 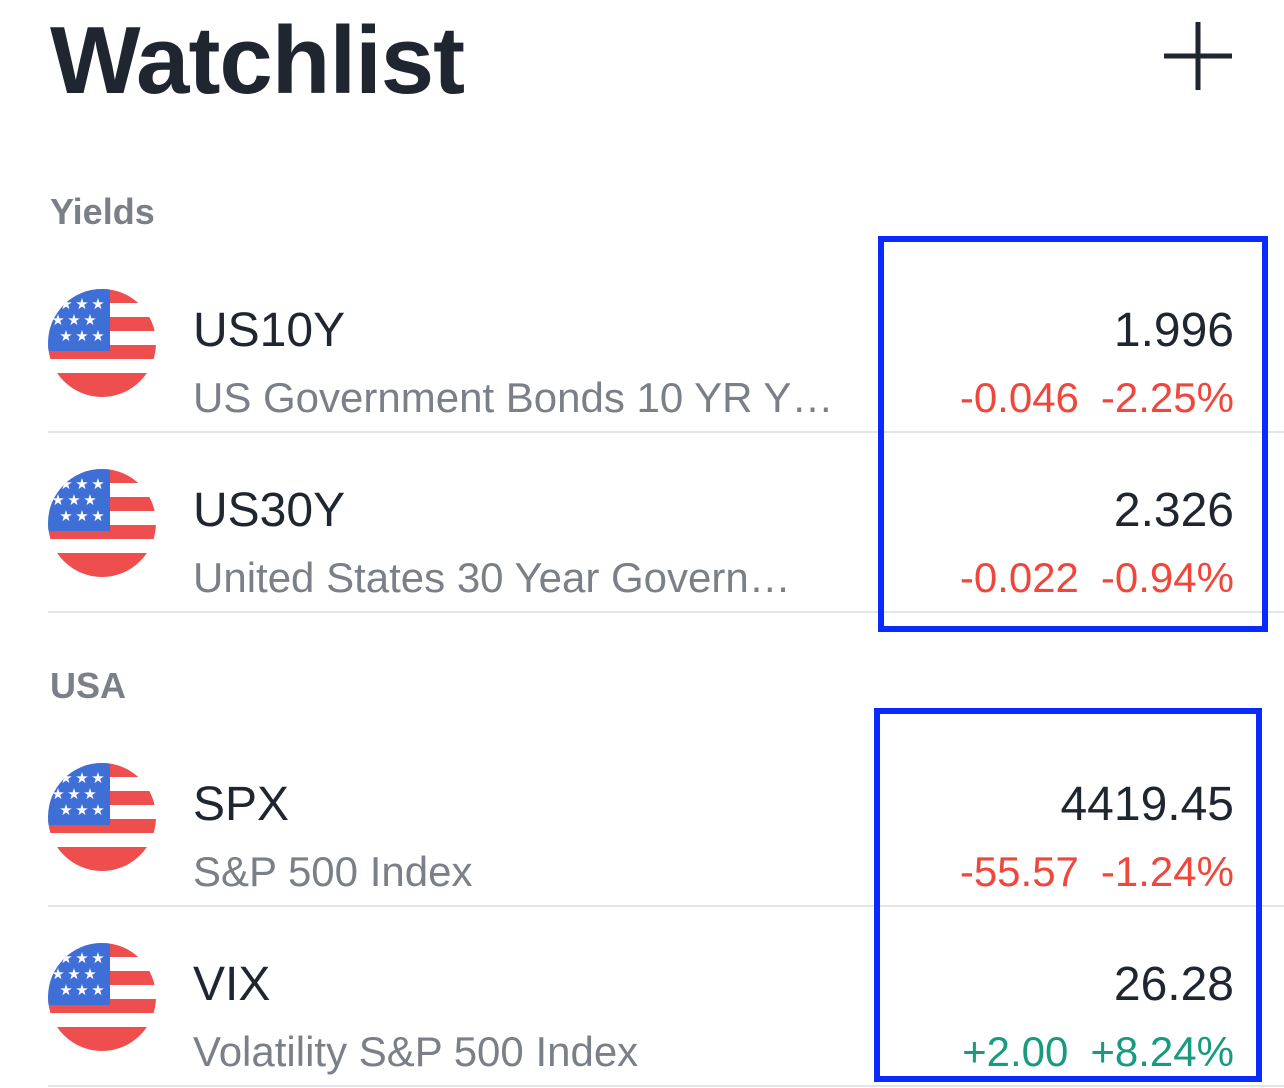 I want to click on symbol: US10Y, so click(x=269, y=330).